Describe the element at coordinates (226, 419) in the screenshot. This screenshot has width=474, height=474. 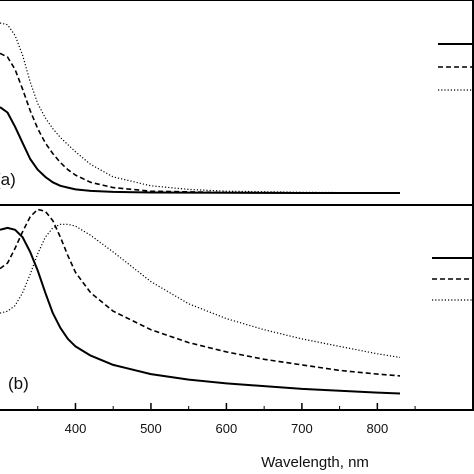
I see `panel-b-x-ticks: 400 500 600 700 800` at that location.